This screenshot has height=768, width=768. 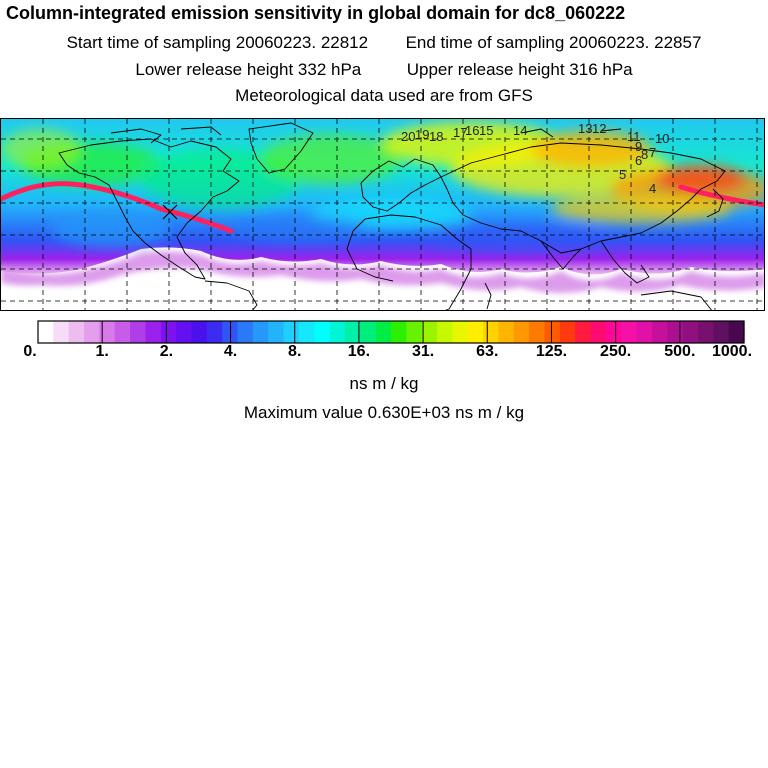 What do you see at coordinates (214, 69) in the screenshot?
I see `lower-release-label: Lower release height` at bounding box center [214, 69].